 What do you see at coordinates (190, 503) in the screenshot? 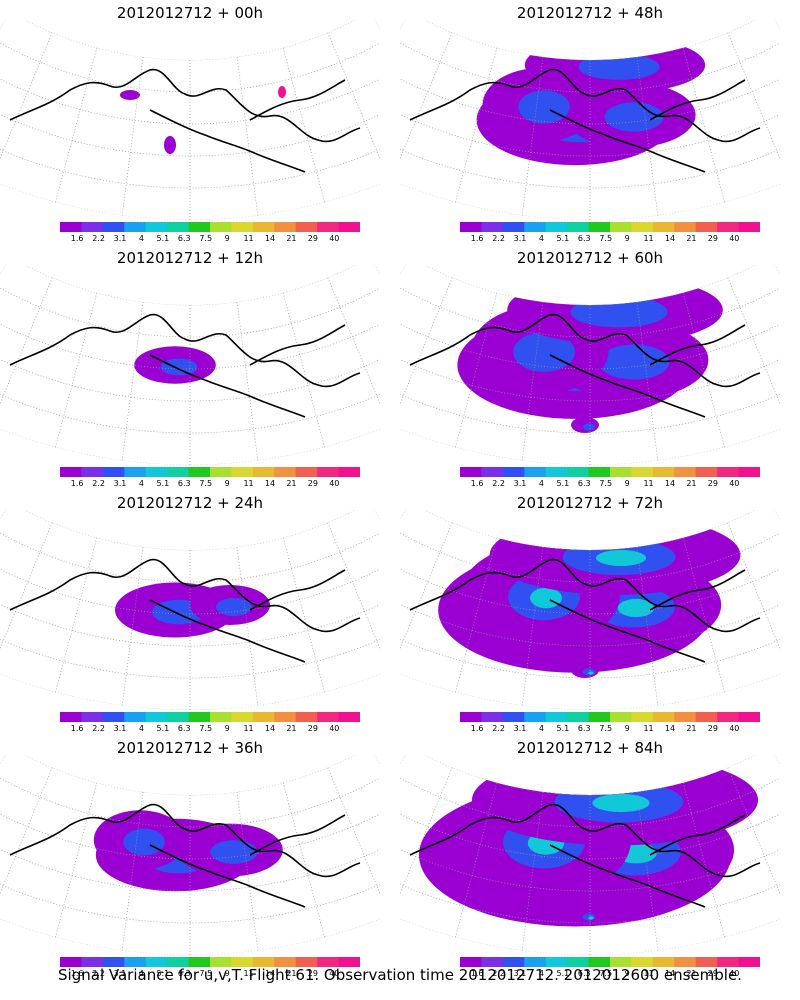
I see `panel-title: 2012012712 + 24h` at bounding box center [190, 503].